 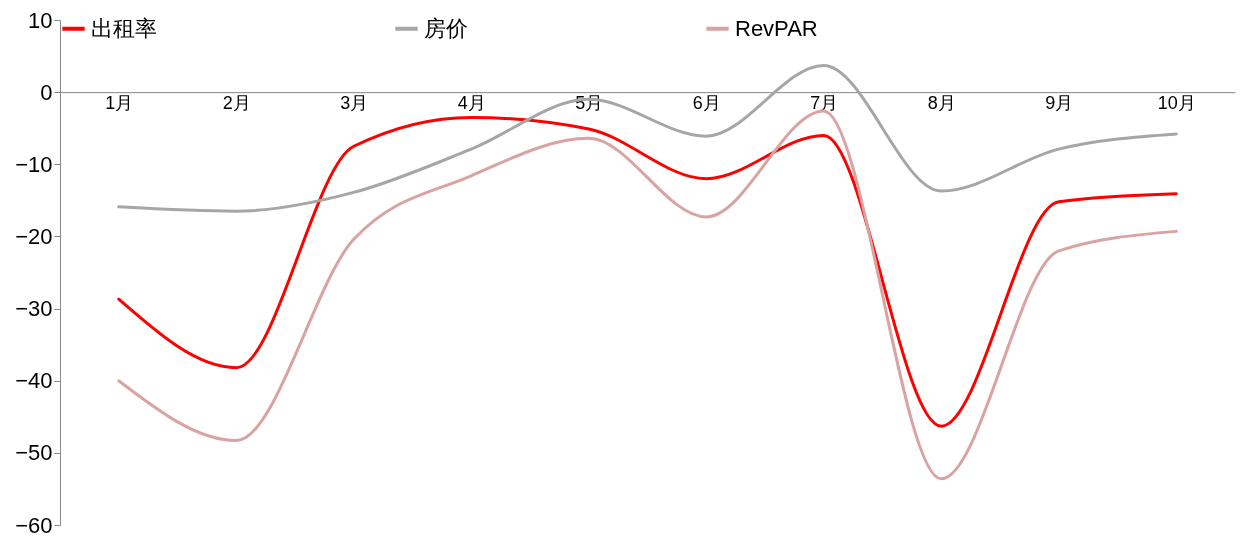 What do you see at coordinates (236, 102) in the screenshot?
I see `x-tick-label: 2月` at bounding box center [236, 102].